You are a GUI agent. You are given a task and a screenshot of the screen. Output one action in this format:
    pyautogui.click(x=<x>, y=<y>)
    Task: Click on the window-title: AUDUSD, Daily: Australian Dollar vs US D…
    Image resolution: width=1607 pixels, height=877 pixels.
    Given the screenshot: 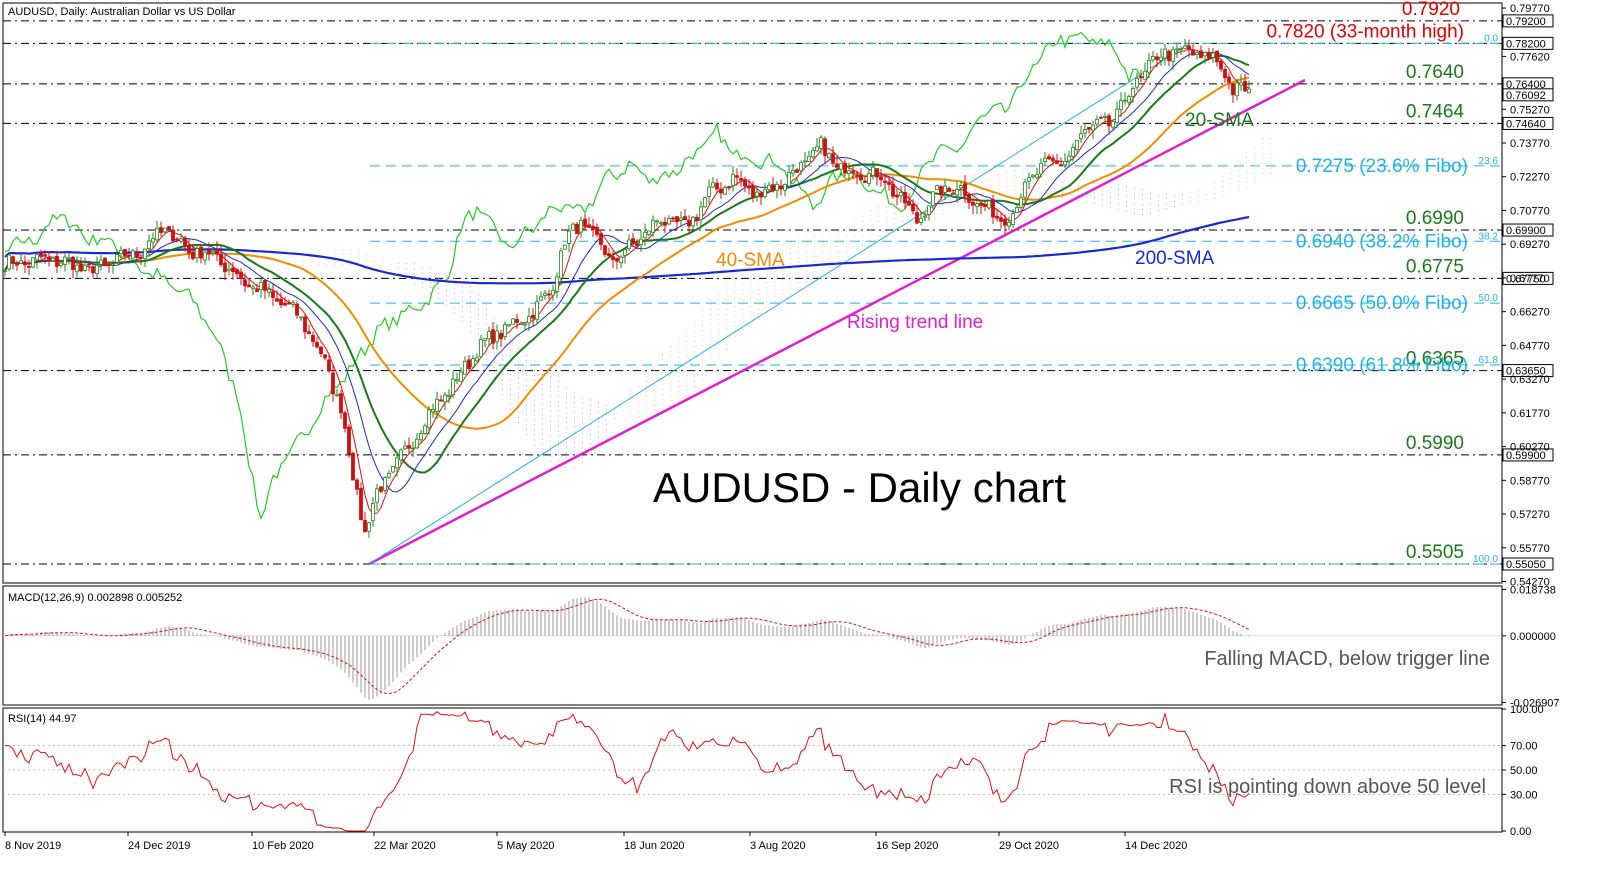 What is the action you would take?
    pyautogui.click(x=122, y=12)
    